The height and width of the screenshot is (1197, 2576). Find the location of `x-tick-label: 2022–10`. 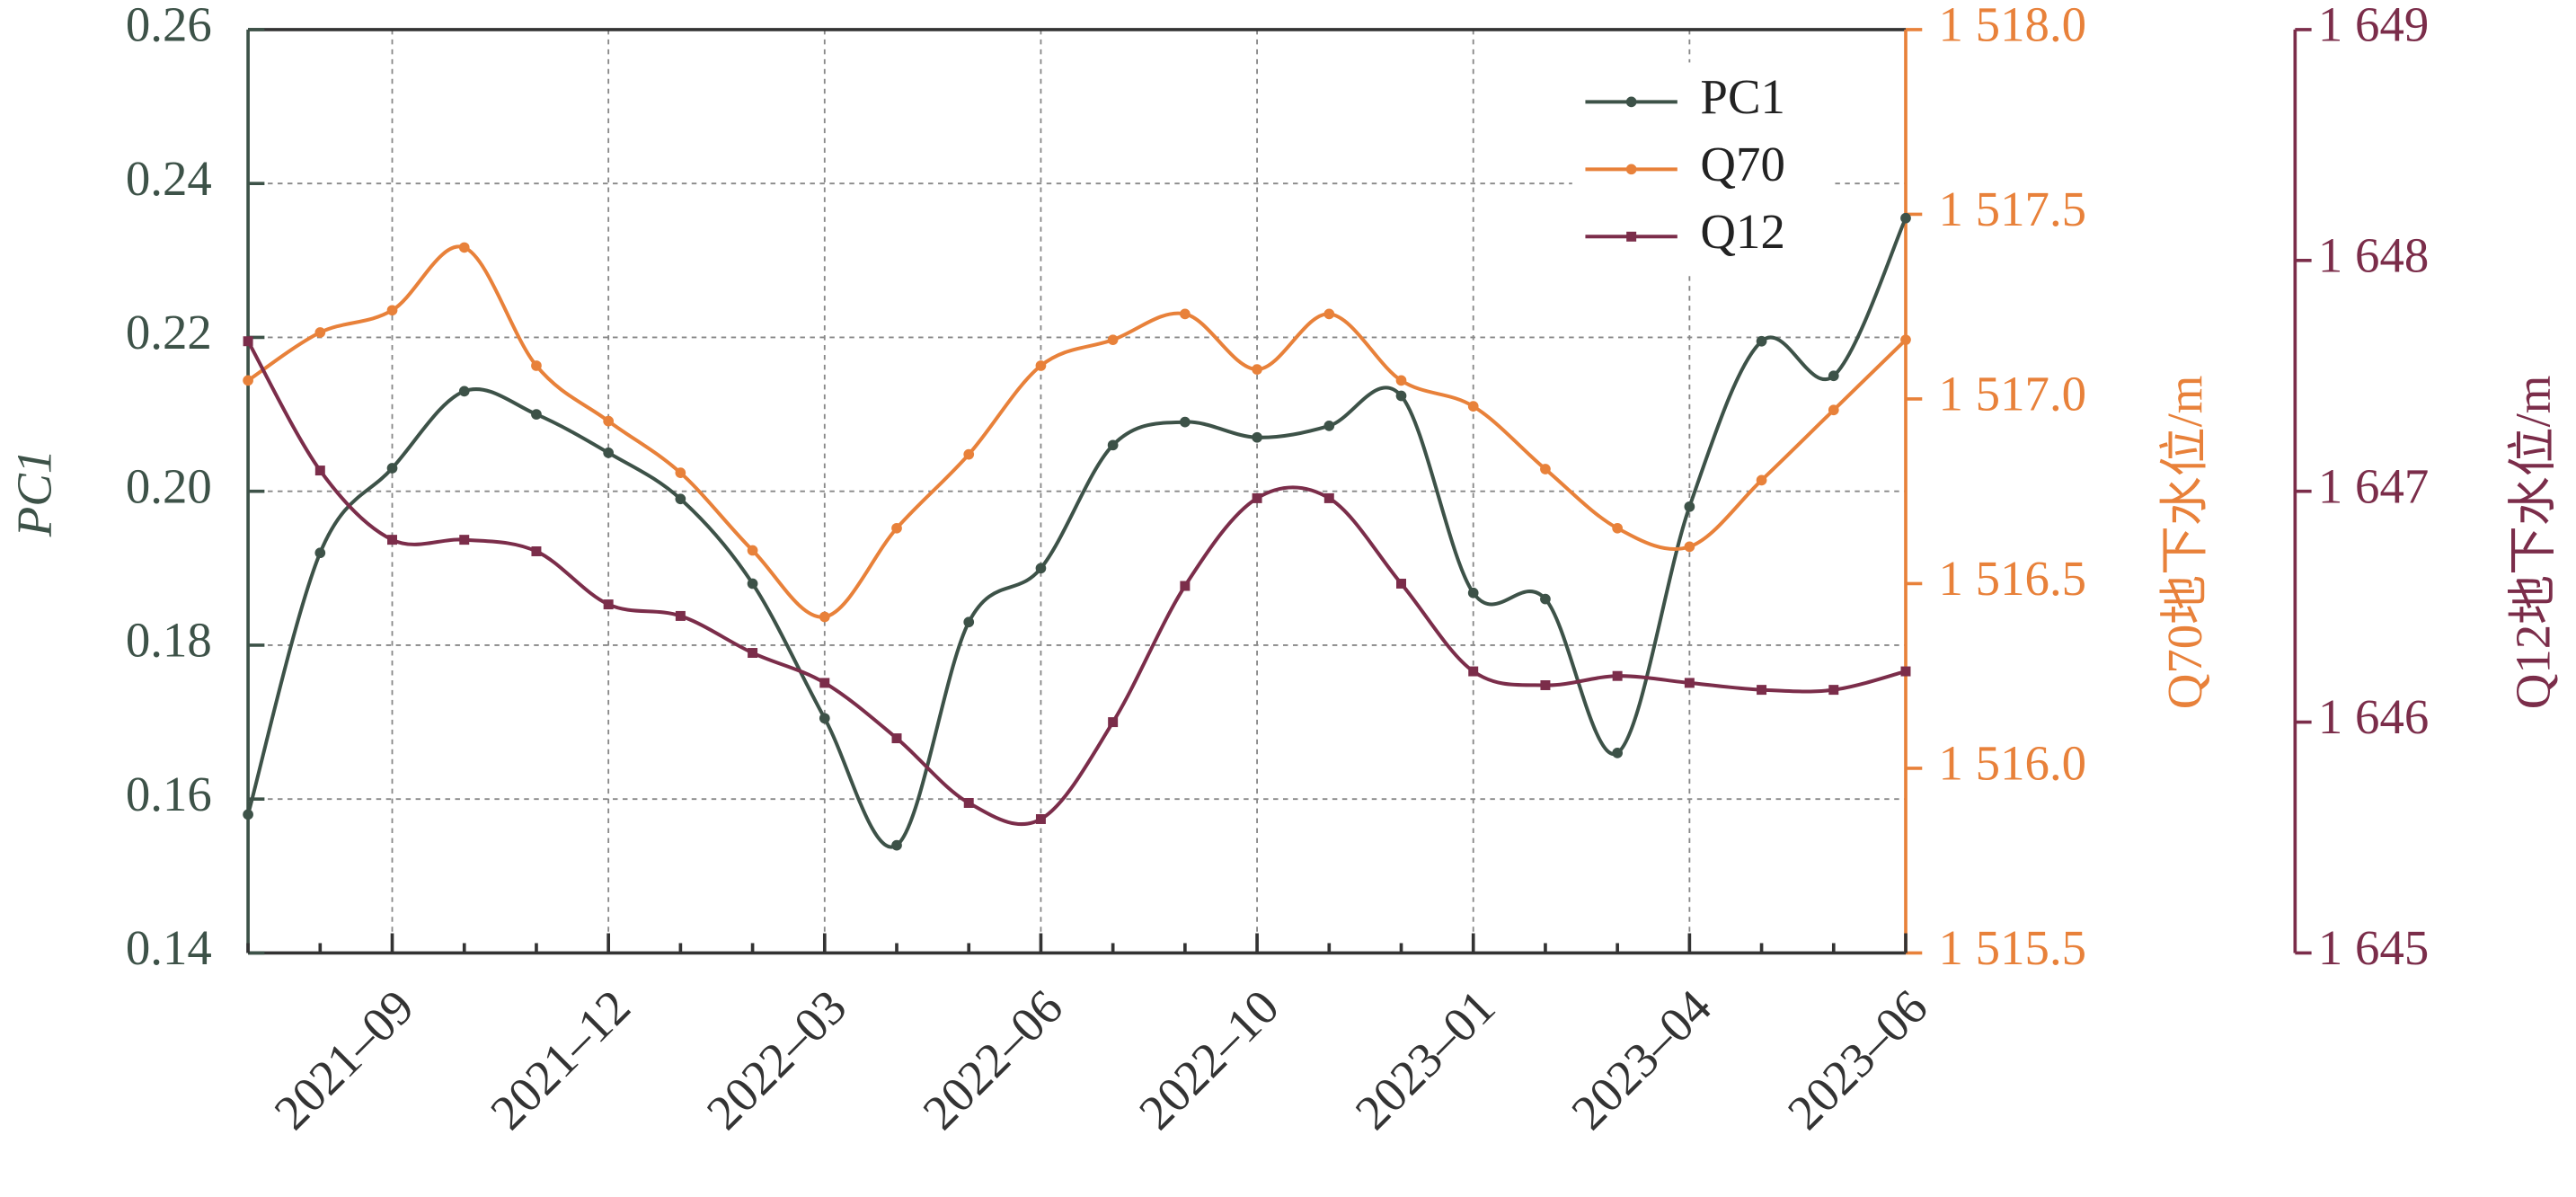

x-tick-label: 2022–10 is located at coordinates (1209, 1060).